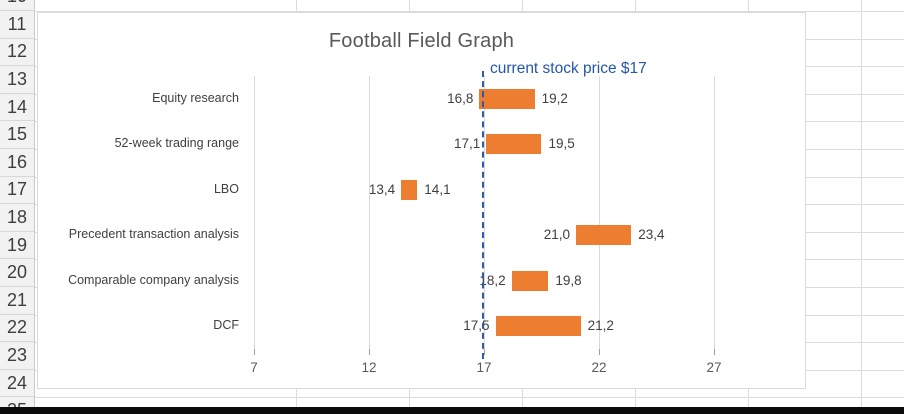  Describe the element at coordinates (17, 356) in the screenshot. I see `row-number-cell: 23` at that location.